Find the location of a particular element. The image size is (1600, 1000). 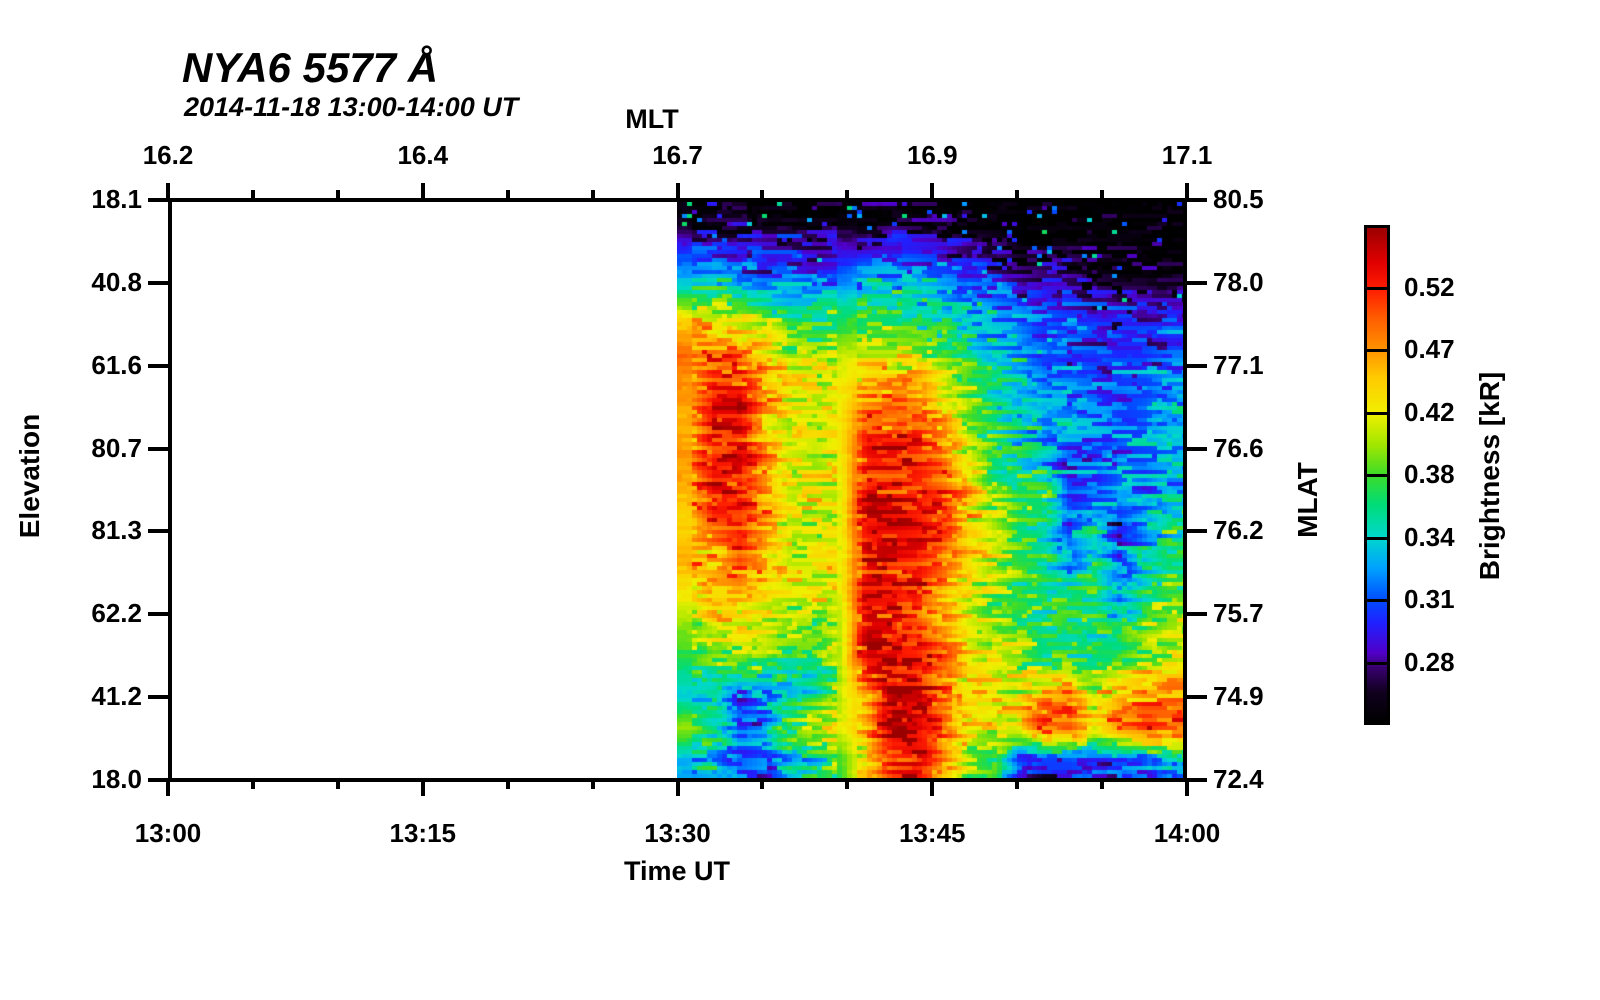

left-tick-label: 40.8 is located at coordinates (116, 281).